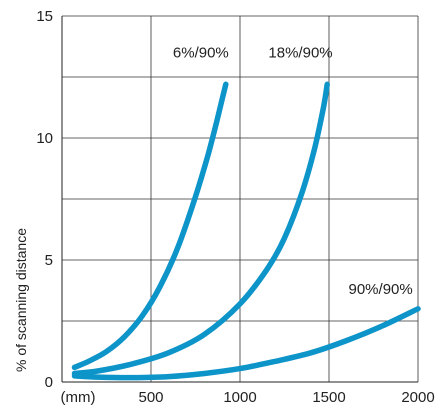 This screenshot has height=412, width=442. I want to click on x-tick-label: 500, so click(150, 397).